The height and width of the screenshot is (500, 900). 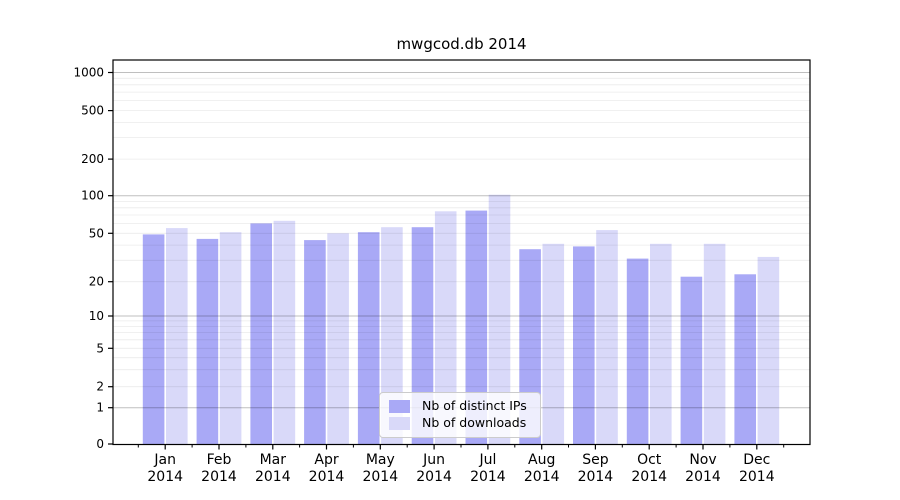 I want to click on bar-jul-downloads, so click(x=499, y=319).